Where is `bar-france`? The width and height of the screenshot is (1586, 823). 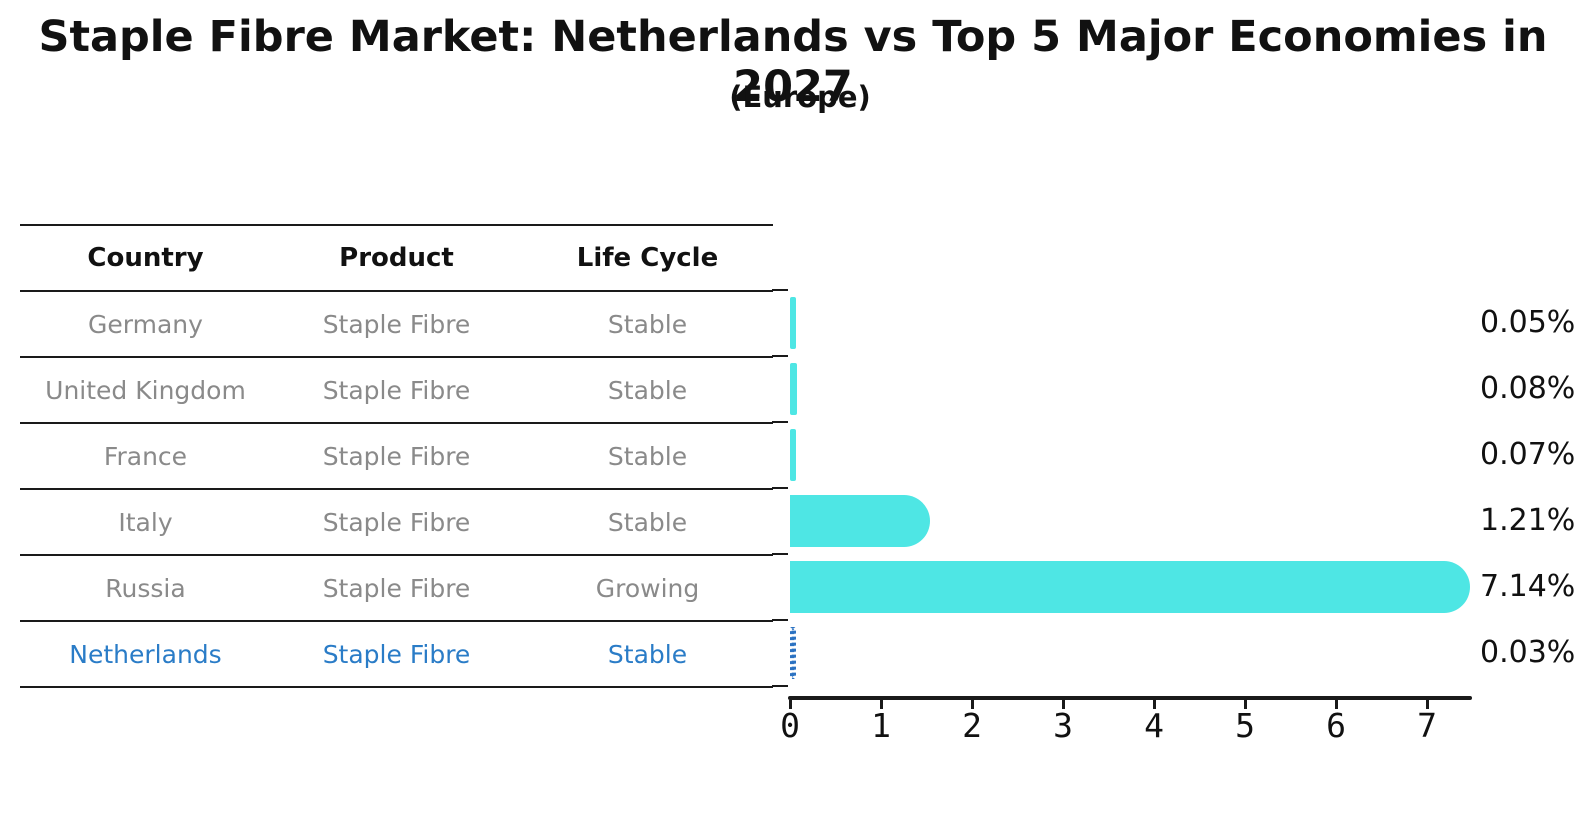
bar-france is located at coordinates (793, 455).